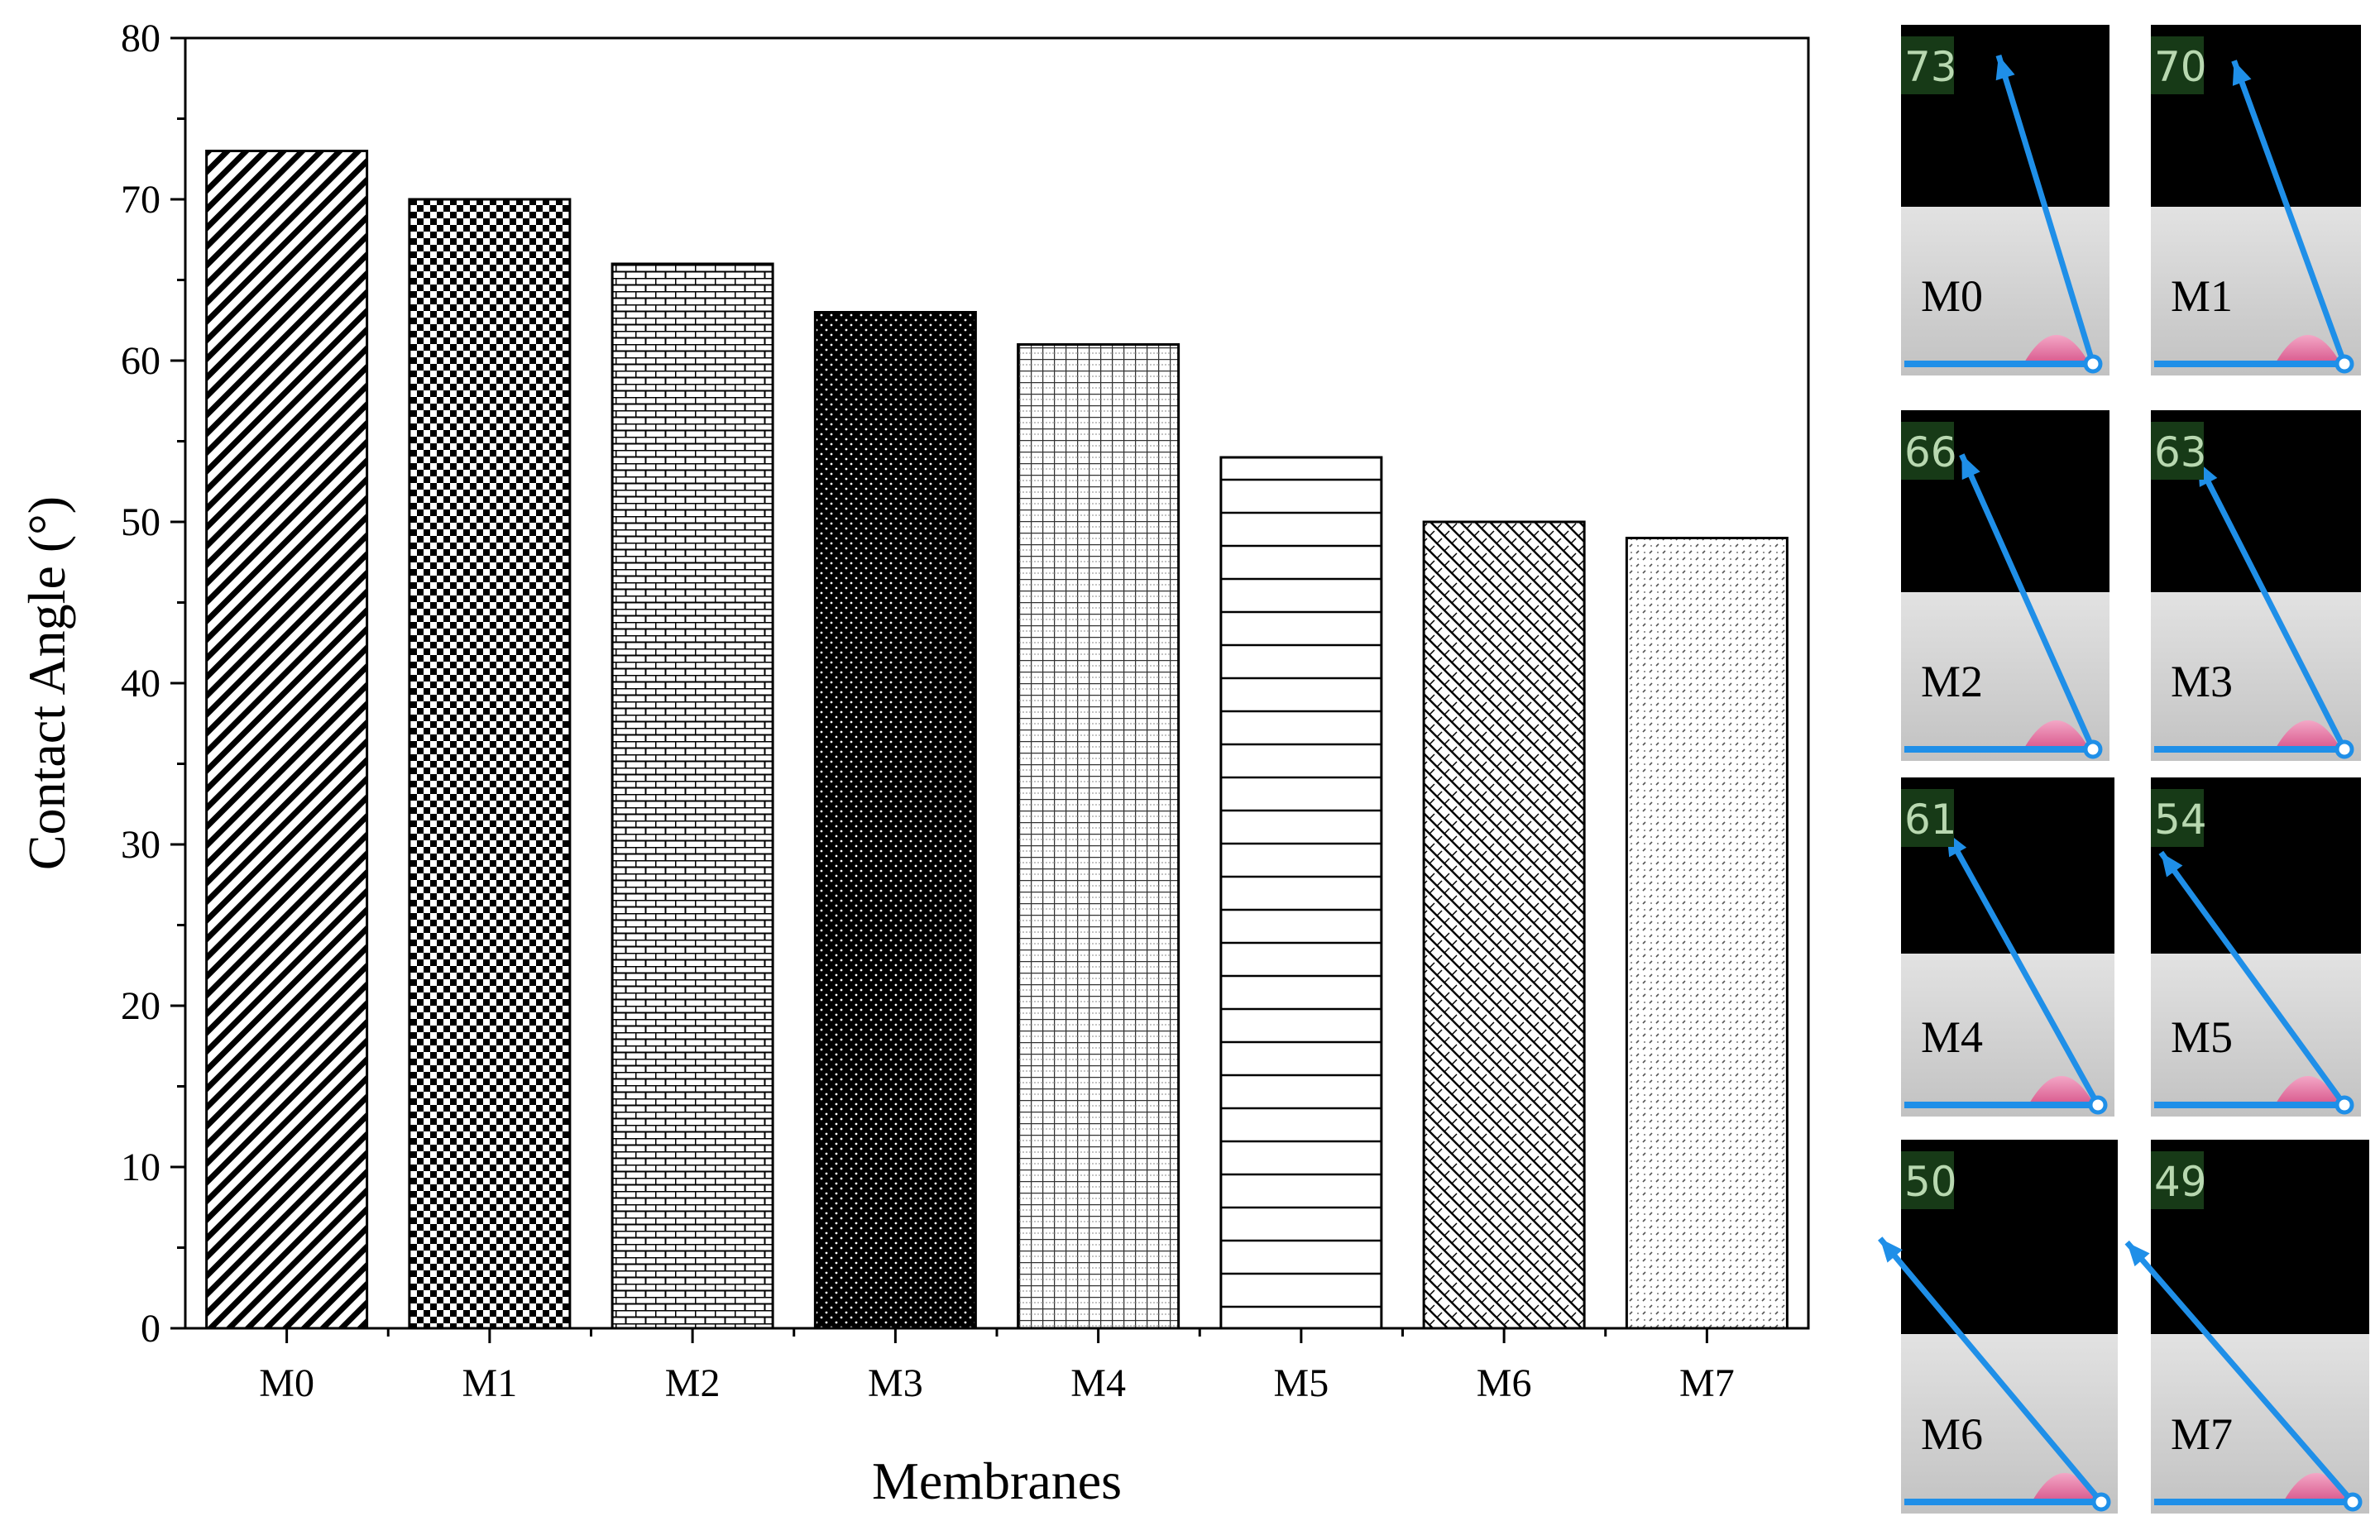  What do you see at coordinates (140, 1167) in the screenshot?
I see `y-tick-label: 10` at bounding box center [140, 1167].